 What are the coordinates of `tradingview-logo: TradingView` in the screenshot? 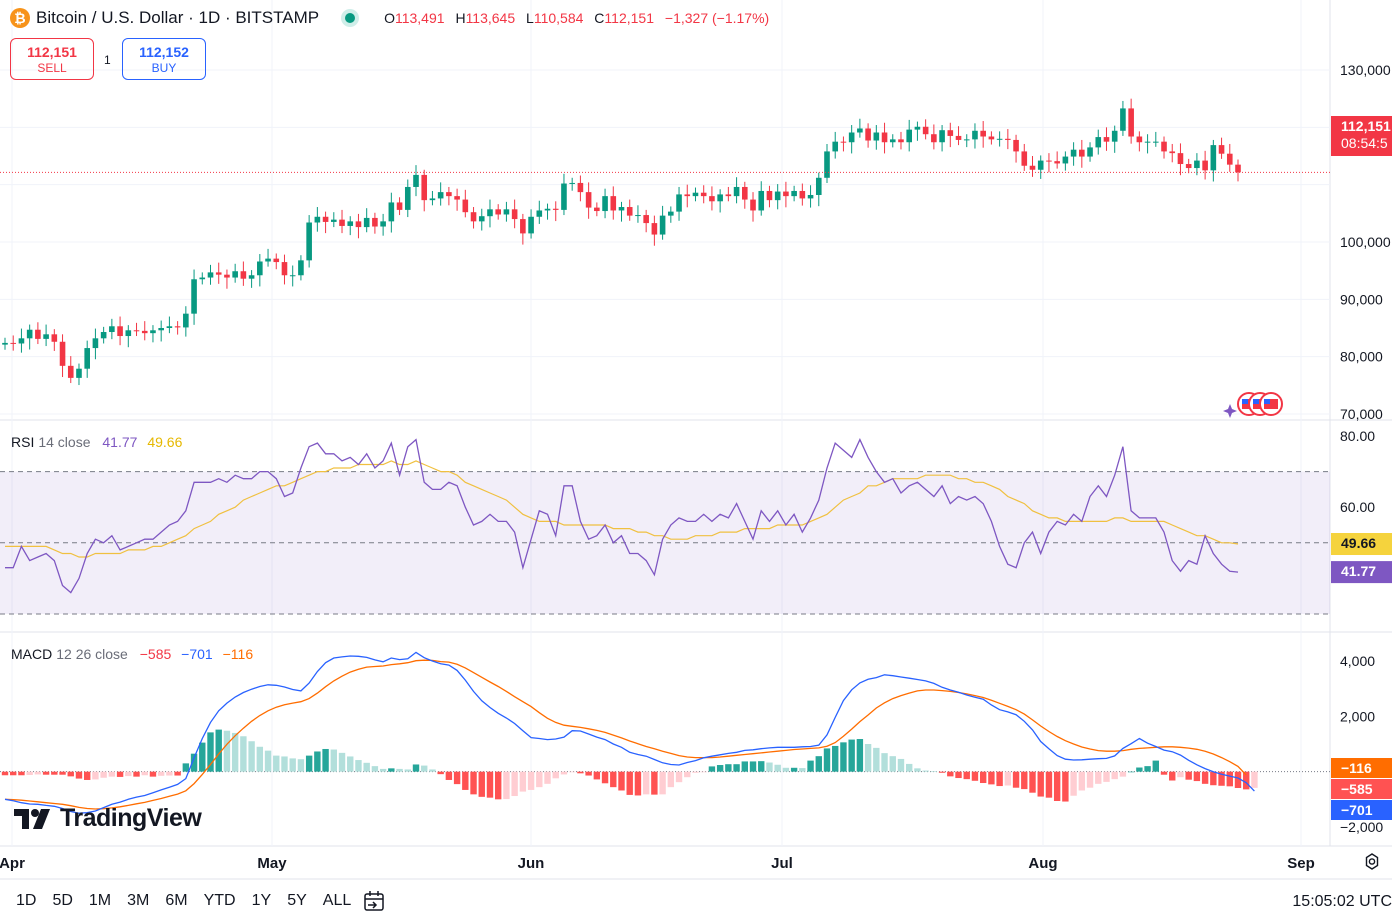 It's located at (108, 818).